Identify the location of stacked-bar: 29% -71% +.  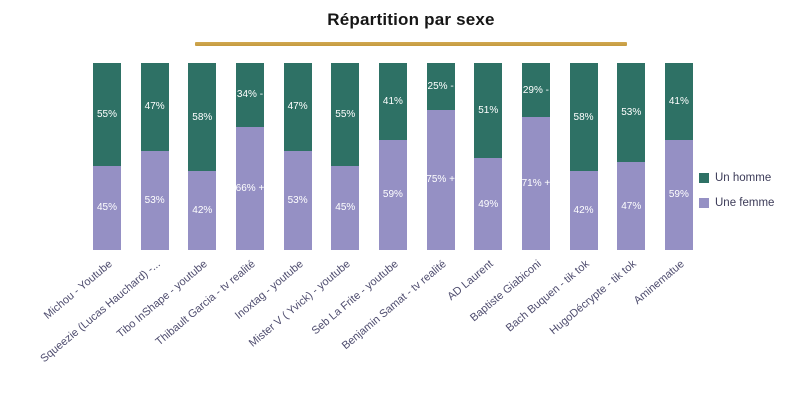
(536, 156).